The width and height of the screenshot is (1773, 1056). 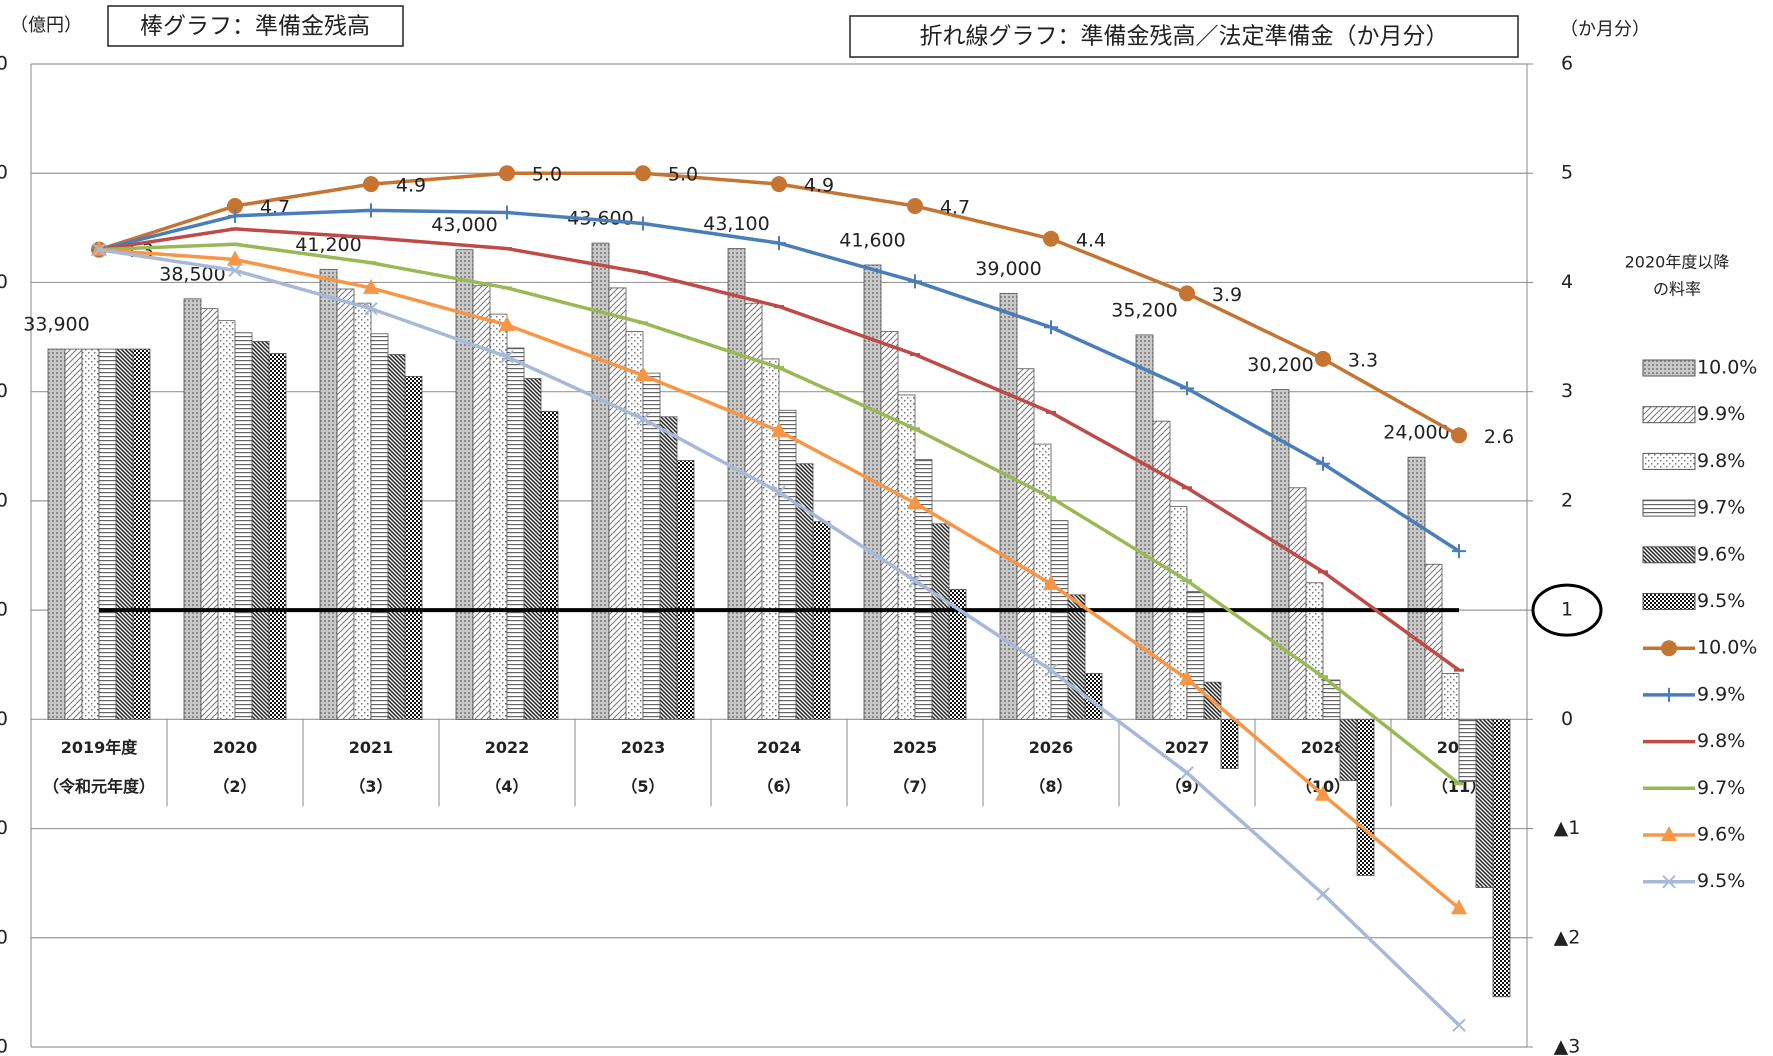 I want to click on x-tick-label: 2022, so click(x=507, y=747).